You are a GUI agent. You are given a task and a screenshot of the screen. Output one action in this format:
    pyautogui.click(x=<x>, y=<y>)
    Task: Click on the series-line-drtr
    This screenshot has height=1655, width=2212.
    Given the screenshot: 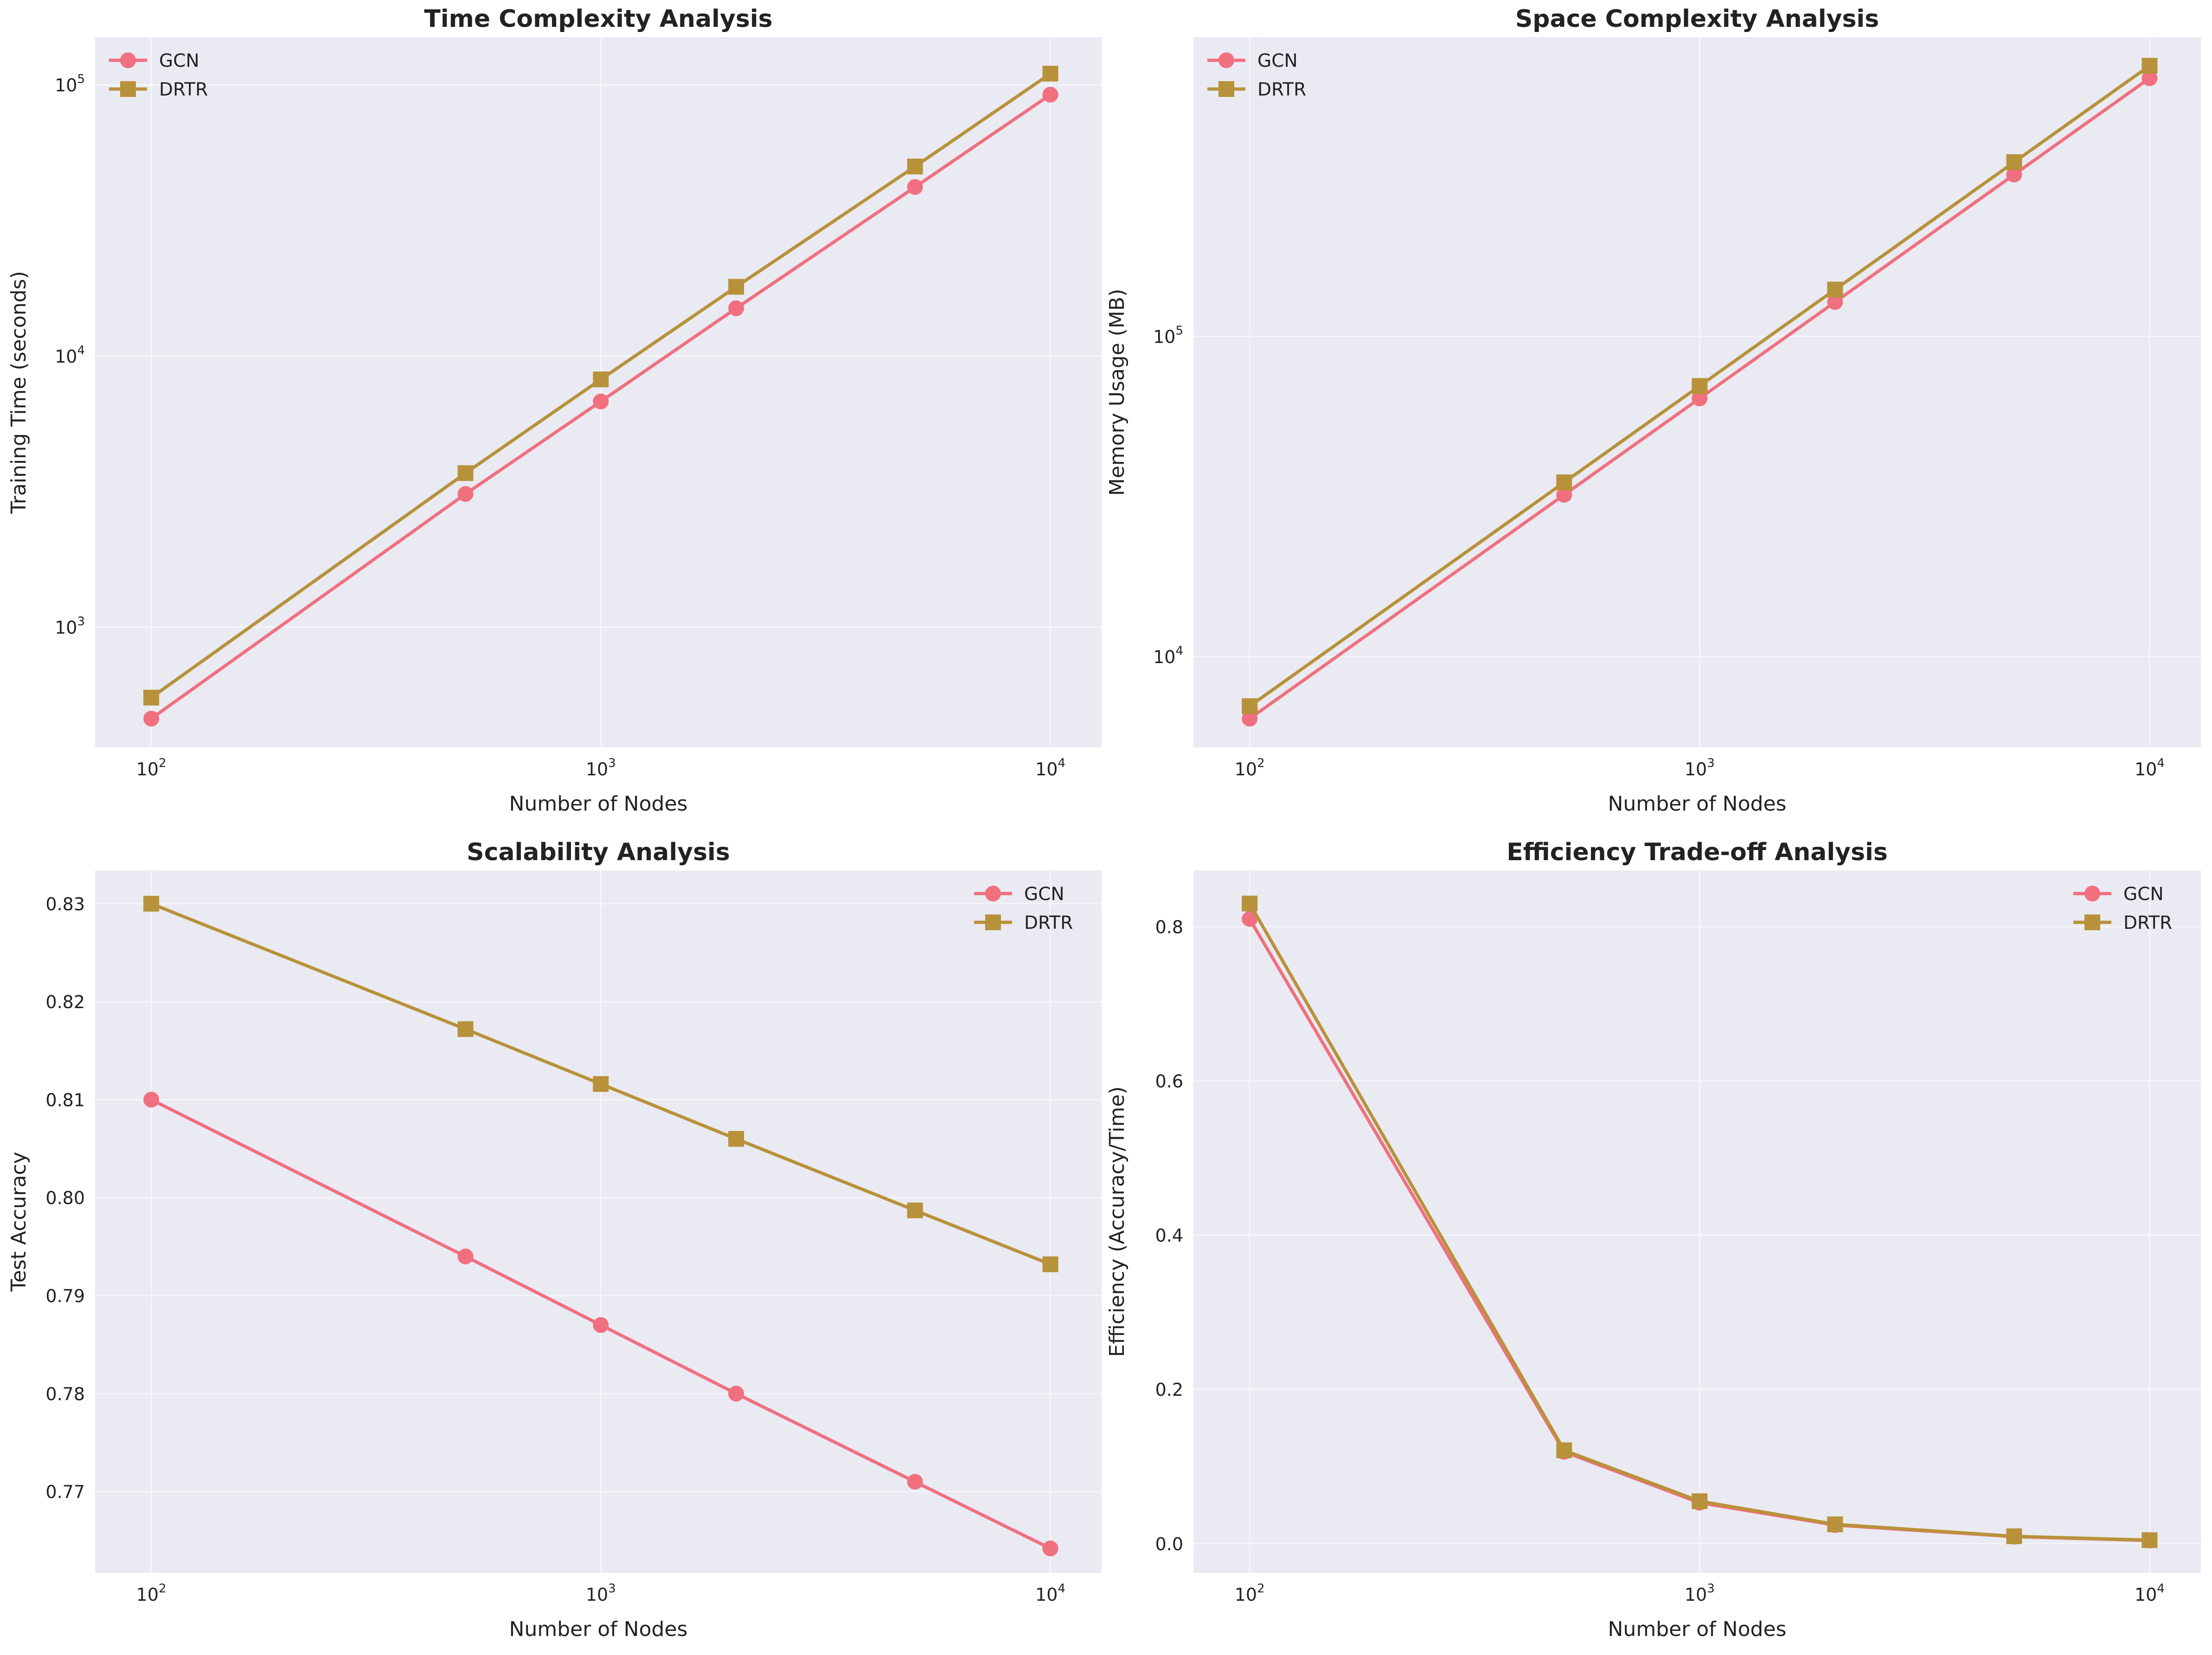 What is the action you would take?
    pyautogui.click(x=600, y=1084)
    